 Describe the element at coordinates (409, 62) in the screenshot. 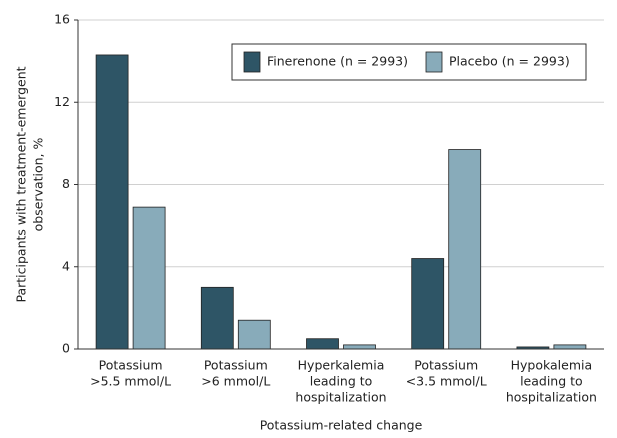

I see `legend-box` at that location.